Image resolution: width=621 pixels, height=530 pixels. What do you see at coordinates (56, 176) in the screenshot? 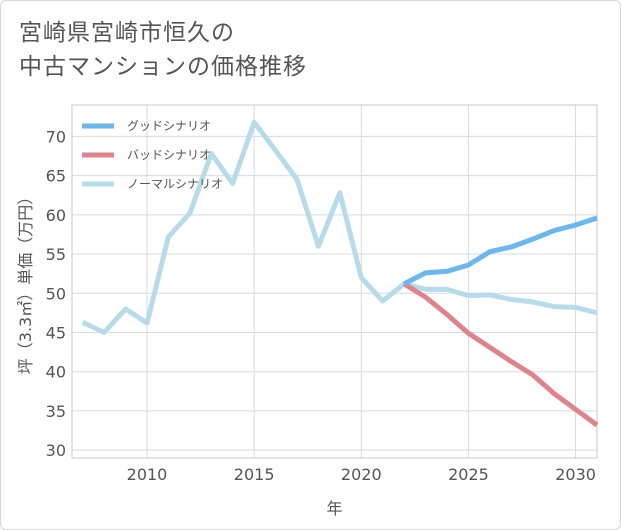
I see `y-tick-label: 65` at bounding box center [56, 176].